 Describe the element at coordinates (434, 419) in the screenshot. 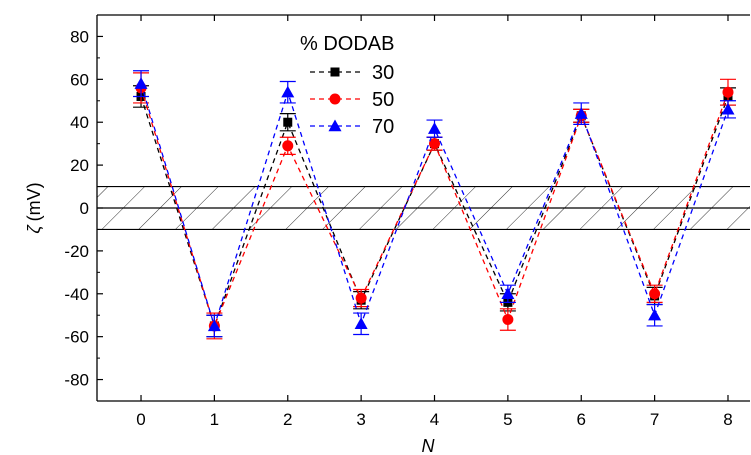

I see `x-tick-label: 4` at that location.